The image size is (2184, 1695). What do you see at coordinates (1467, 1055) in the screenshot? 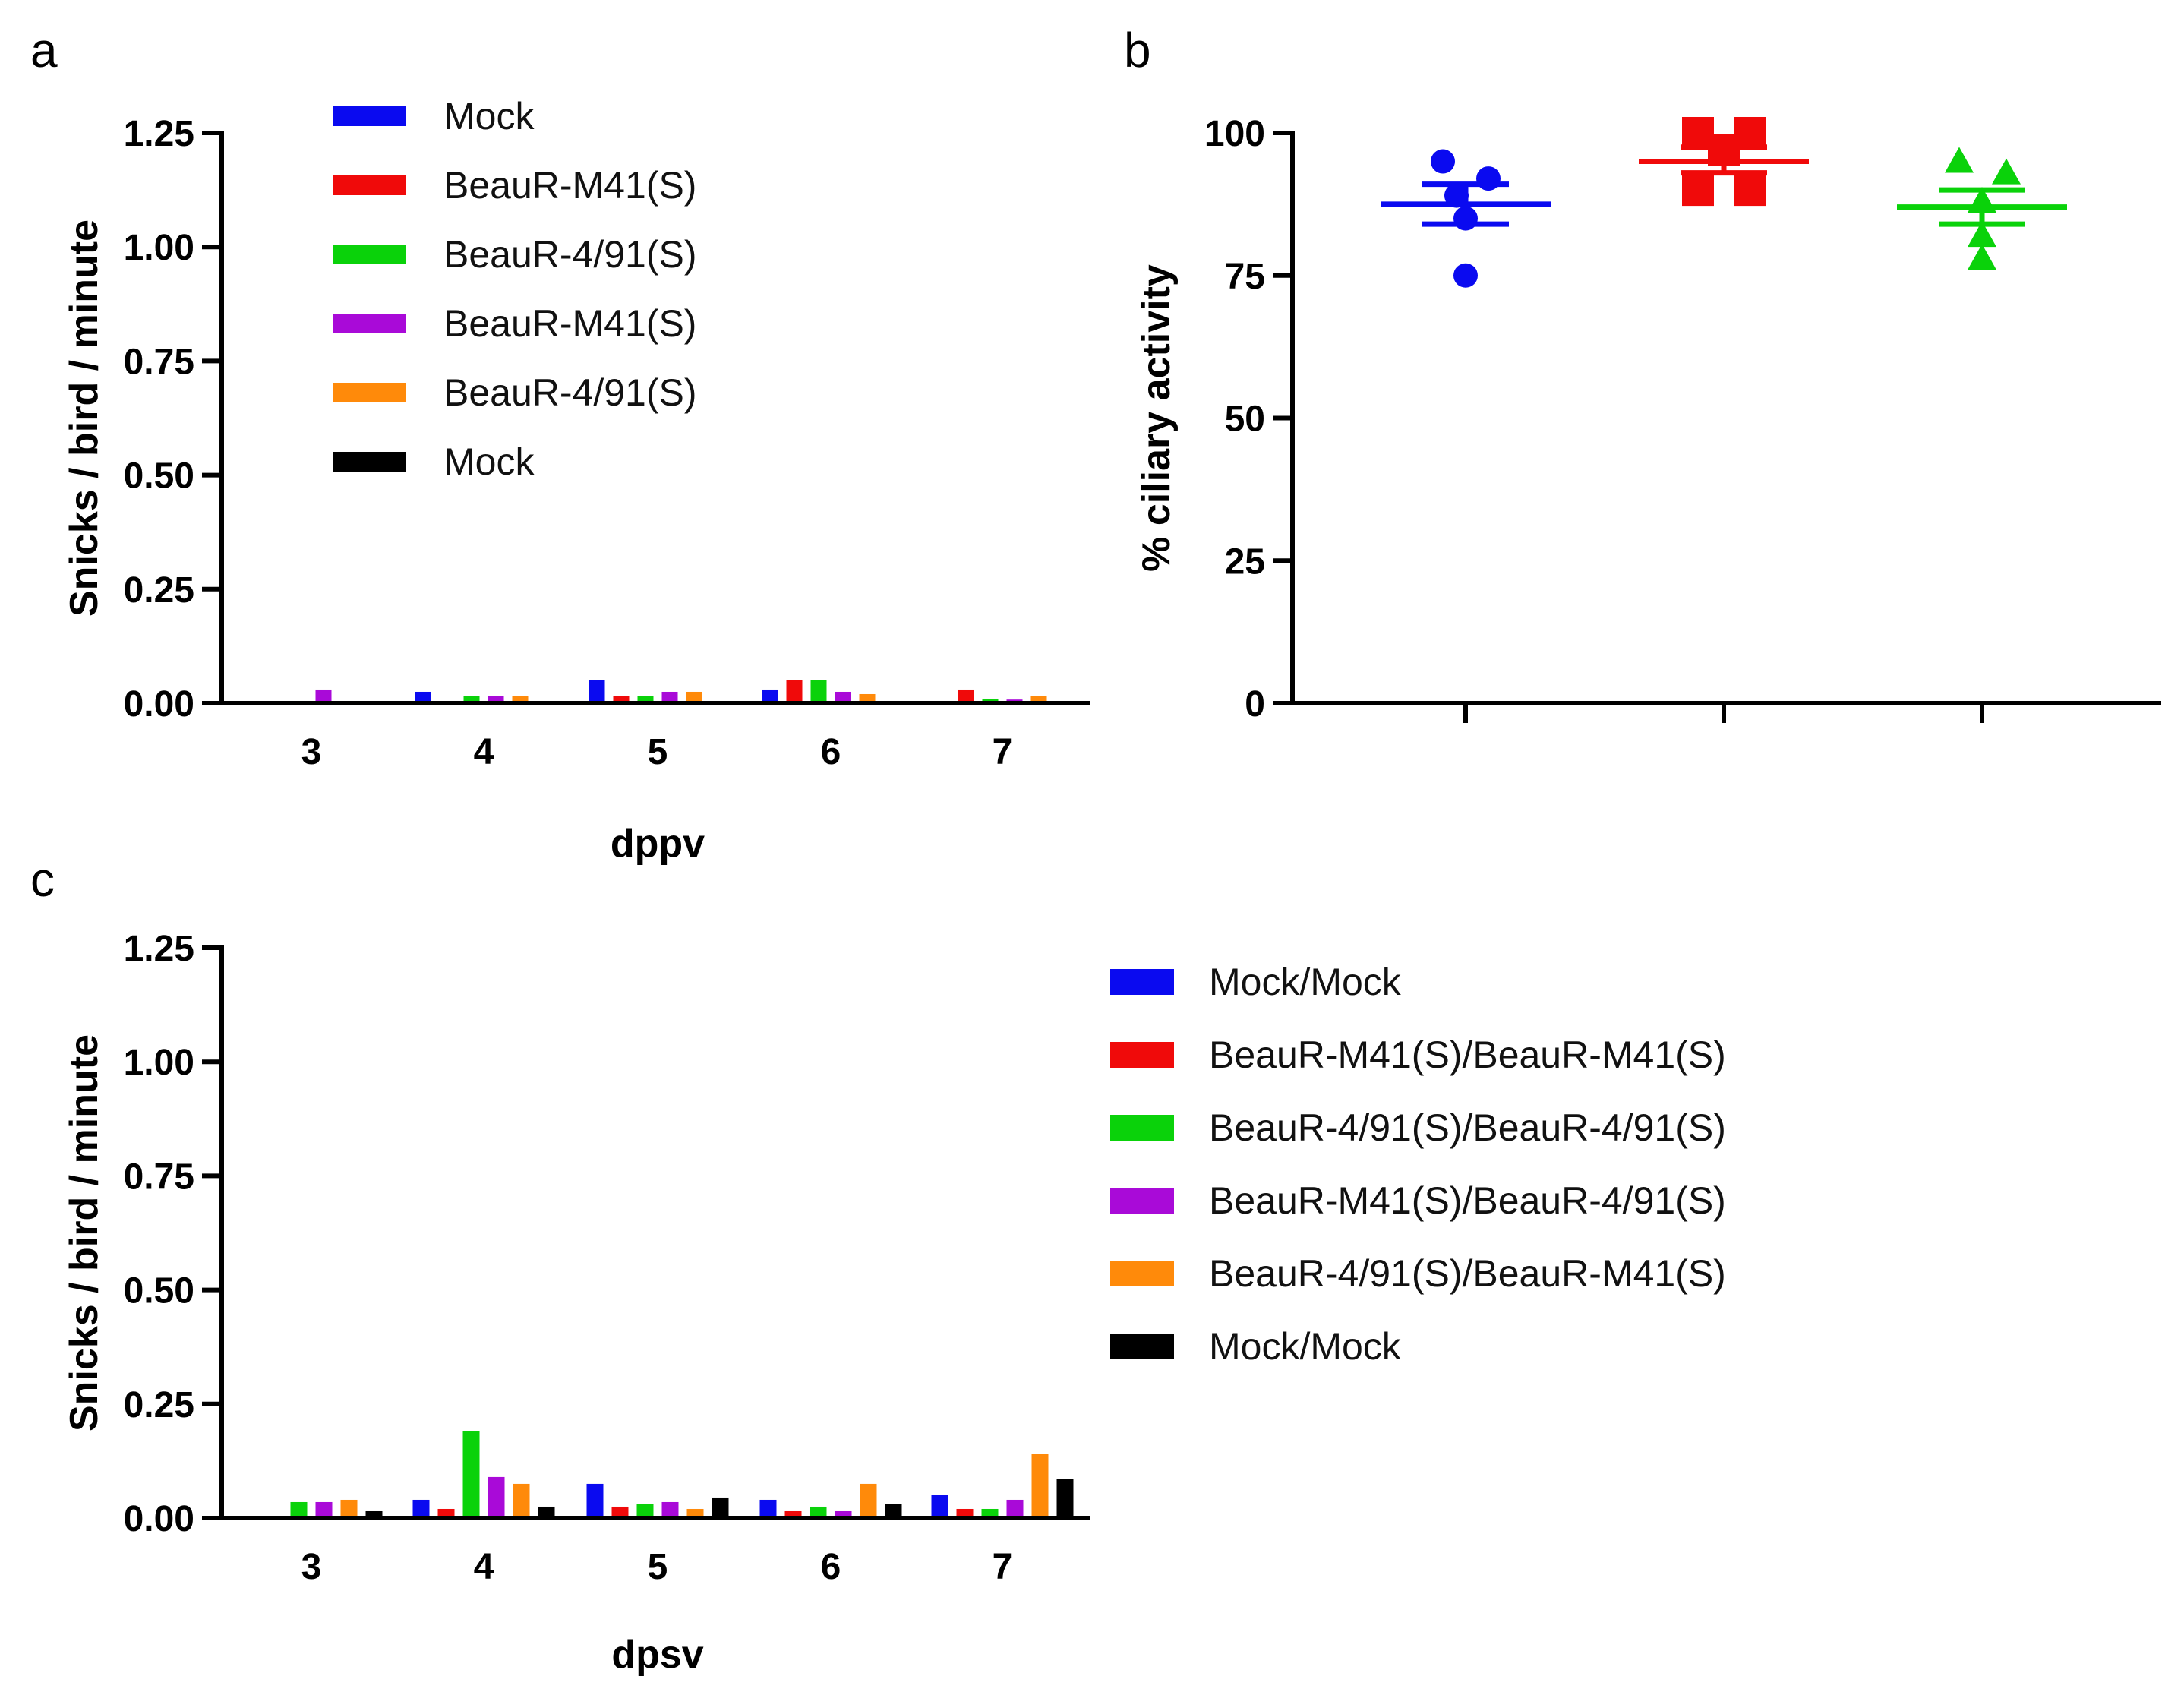
I see `legend-label: BeauR-M41(S)/BeauR-M41(S)` at bounding box center [1467, 1055].